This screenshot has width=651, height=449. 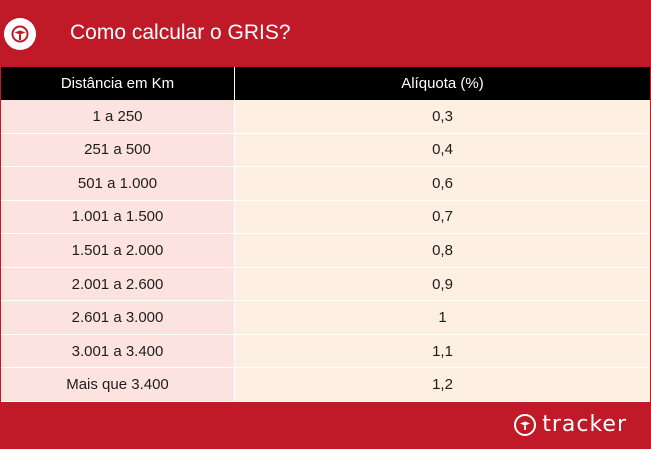 What do you see at coordinates (118, 116) in the screenshot?
I see `distance-cell: 1 a 250` at bounding box center [118, 116].